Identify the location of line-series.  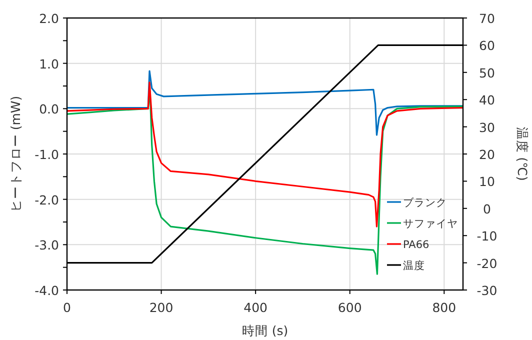
(265, 103).